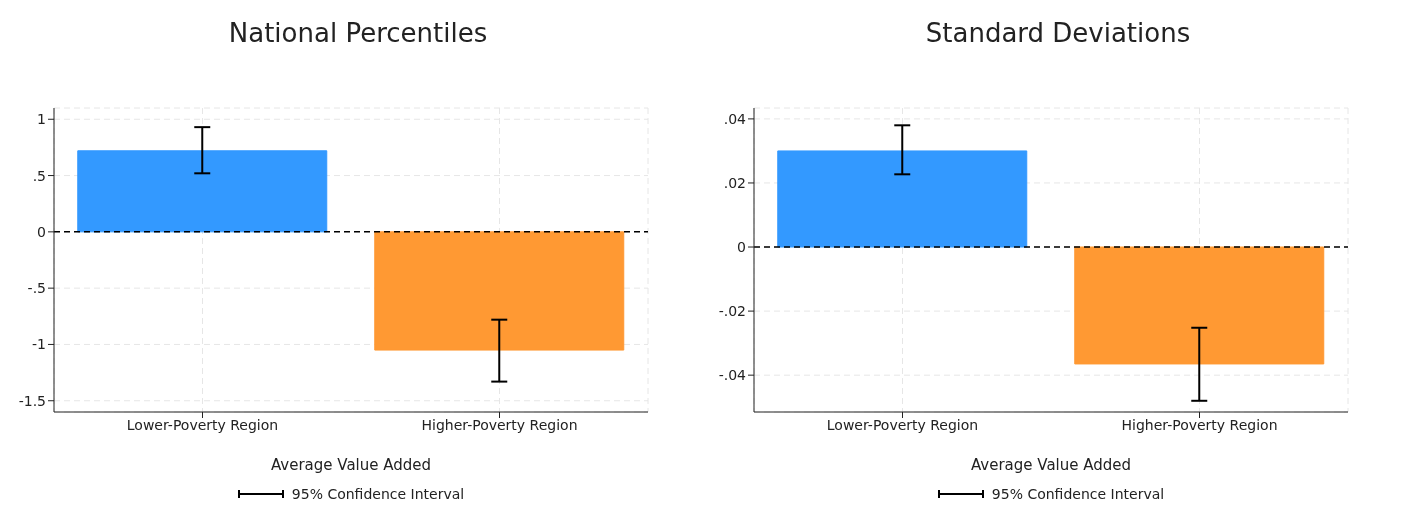 Image resolution: width=1409 pixels, height=521 pixels. Describe the element at coordinates (735, 118) in the screenshot. I see `y-tick-label: .04` at that location.